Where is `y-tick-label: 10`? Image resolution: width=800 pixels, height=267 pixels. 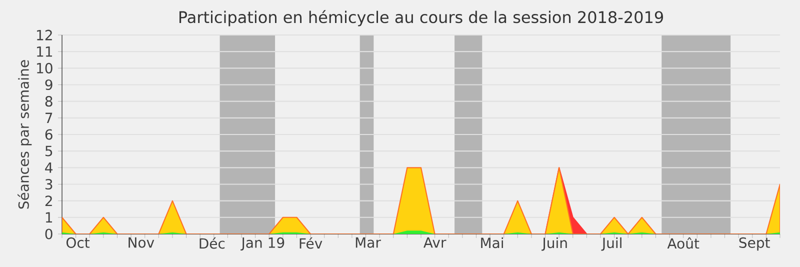 y-tick-label: 10 is located at coordinates (44, 68).